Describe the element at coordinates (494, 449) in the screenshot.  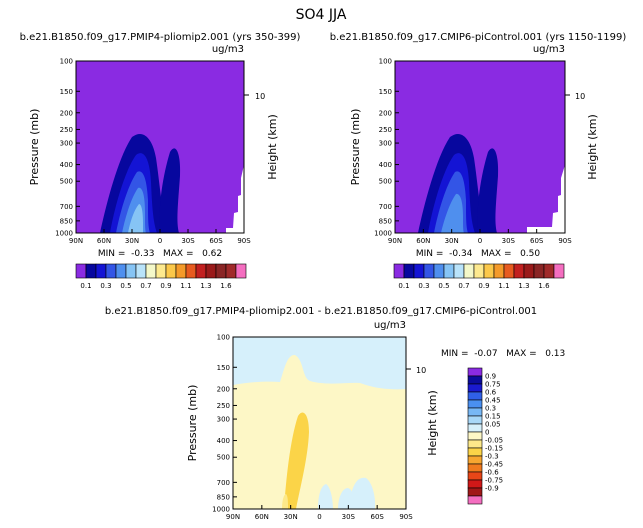
I see `colorbar-label: -0.15` at that location.